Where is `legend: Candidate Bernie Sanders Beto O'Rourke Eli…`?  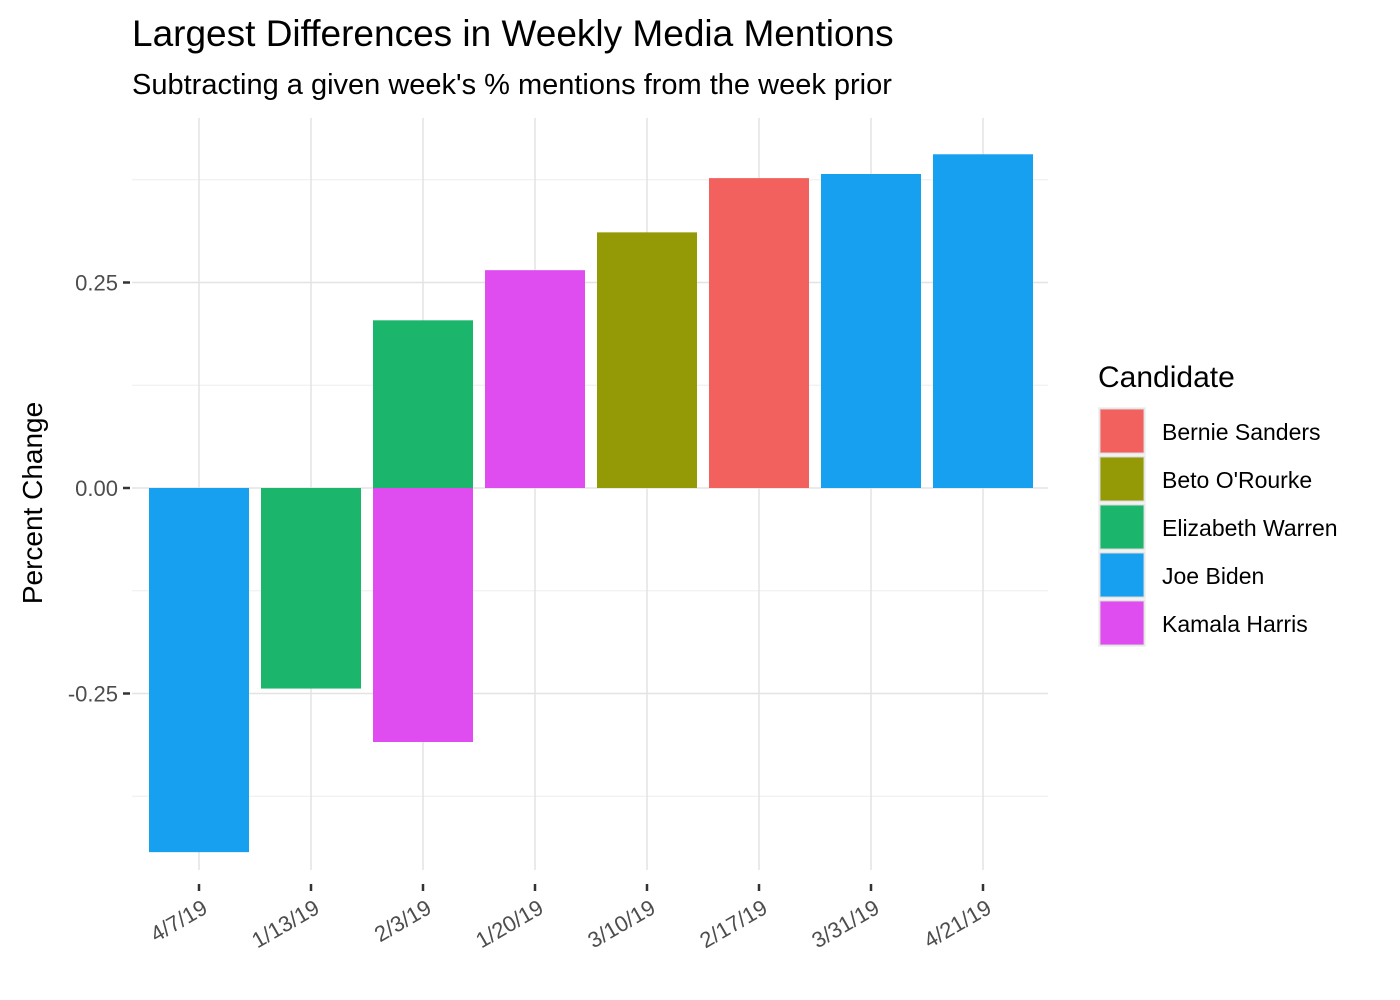
legend: Candidate Bernie Sanders Beto O'Rourke Eli… is located at coordinates (1218, 504).